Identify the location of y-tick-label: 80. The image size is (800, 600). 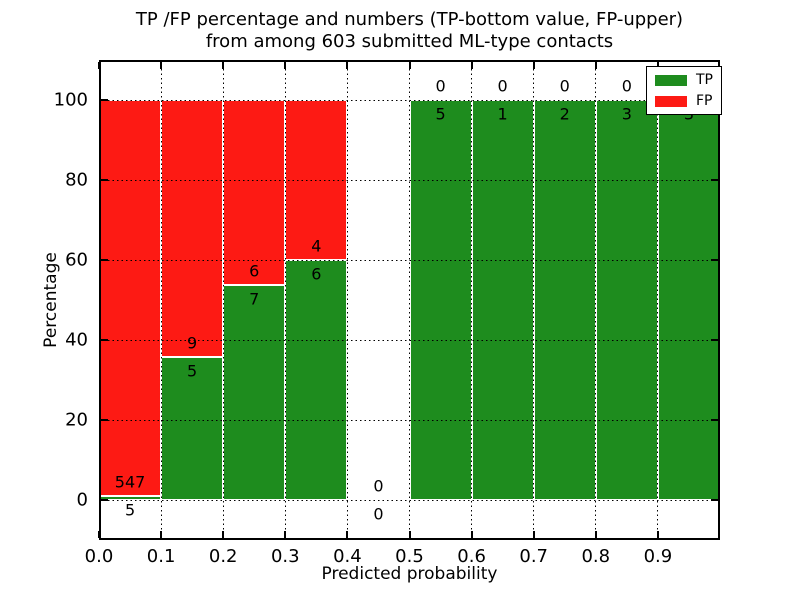
(76, 180).